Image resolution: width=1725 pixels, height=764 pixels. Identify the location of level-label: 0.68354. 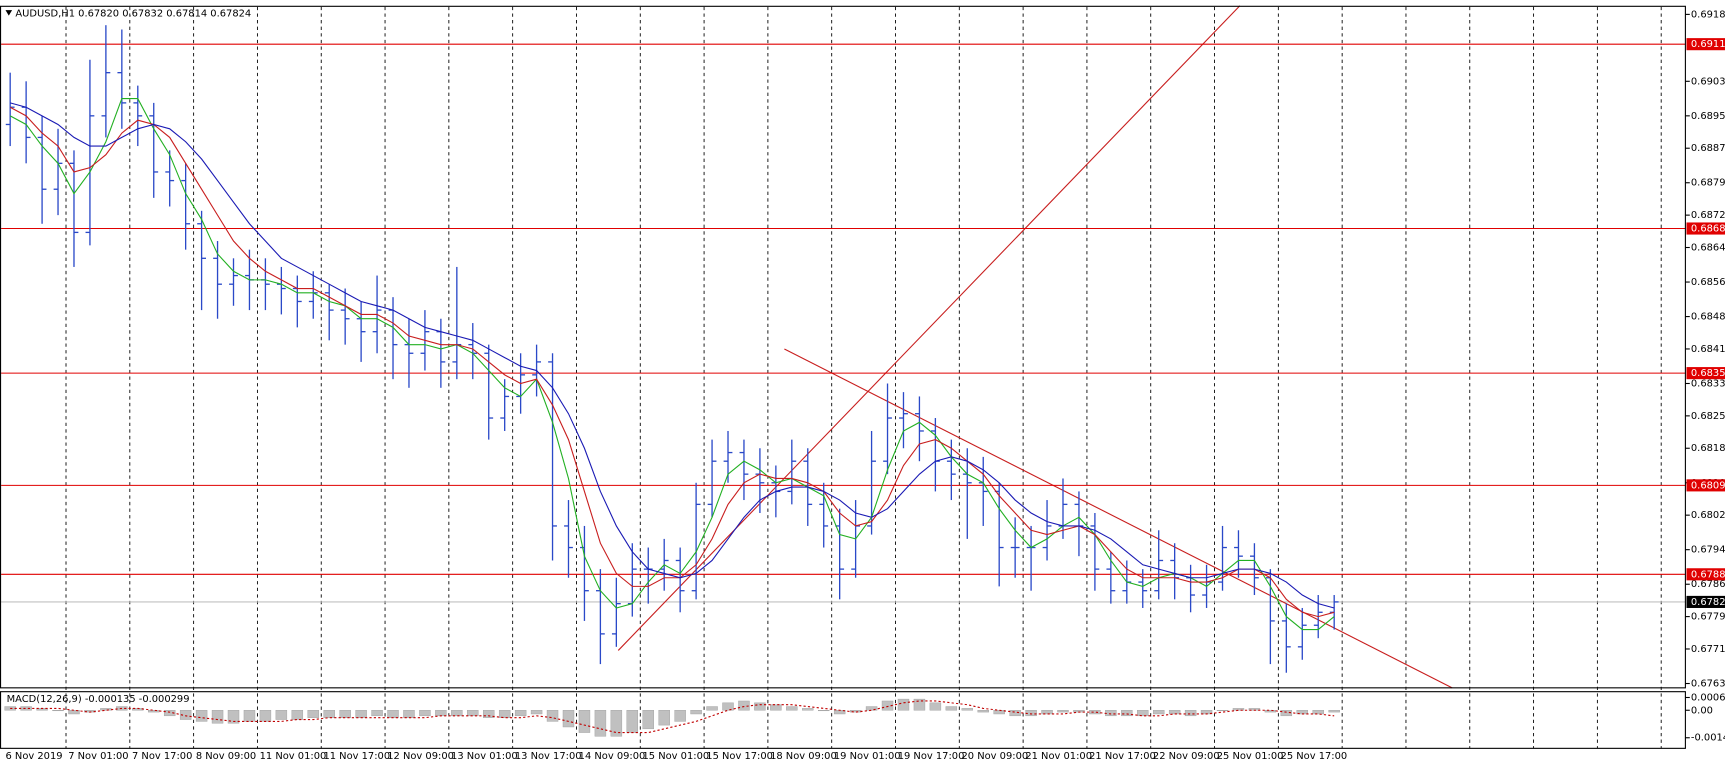
(1708, 373).